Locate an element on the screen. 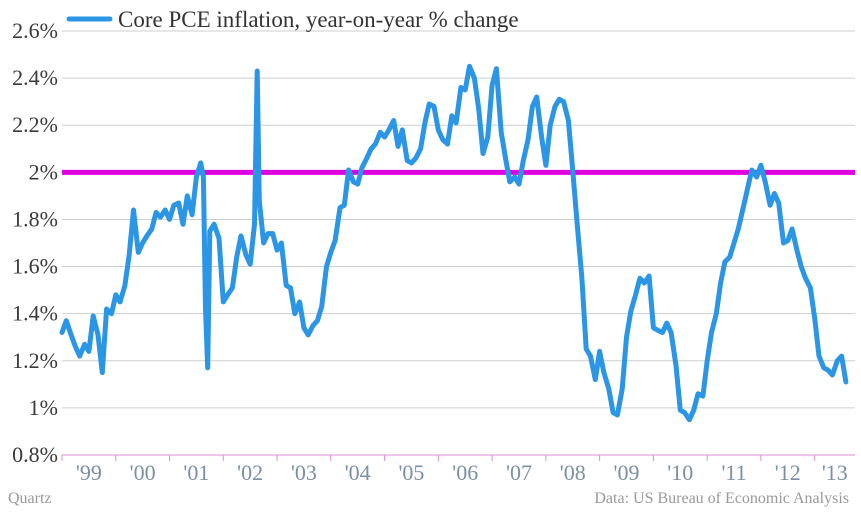 This screenshot has width=861, height=521. y-tick-label: 1.8% is located at coordinates (35, 218).